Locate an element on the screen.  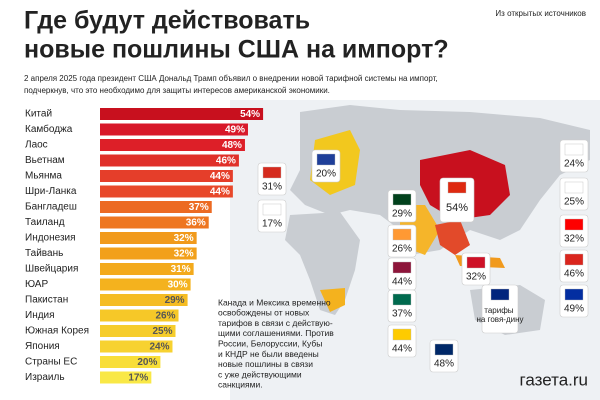
category-label: Бангладеш is located at coordinates (51, 207).